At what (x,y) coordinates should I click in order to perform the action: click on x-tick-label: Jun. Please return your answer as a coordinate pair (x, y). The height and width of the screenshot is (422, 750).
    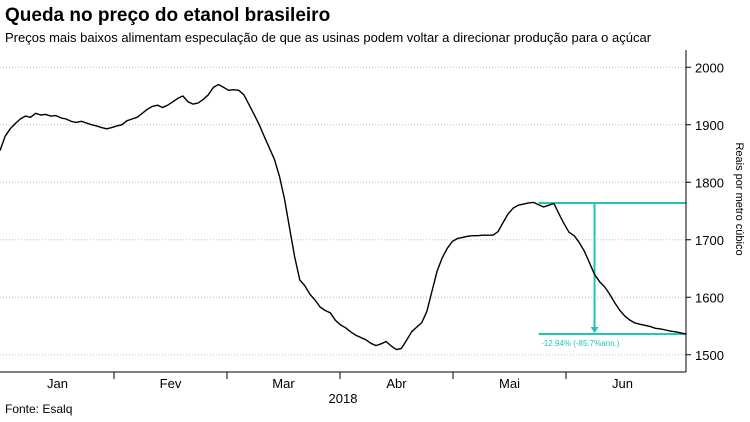
    Looking at the image, I should click on (622, 383).